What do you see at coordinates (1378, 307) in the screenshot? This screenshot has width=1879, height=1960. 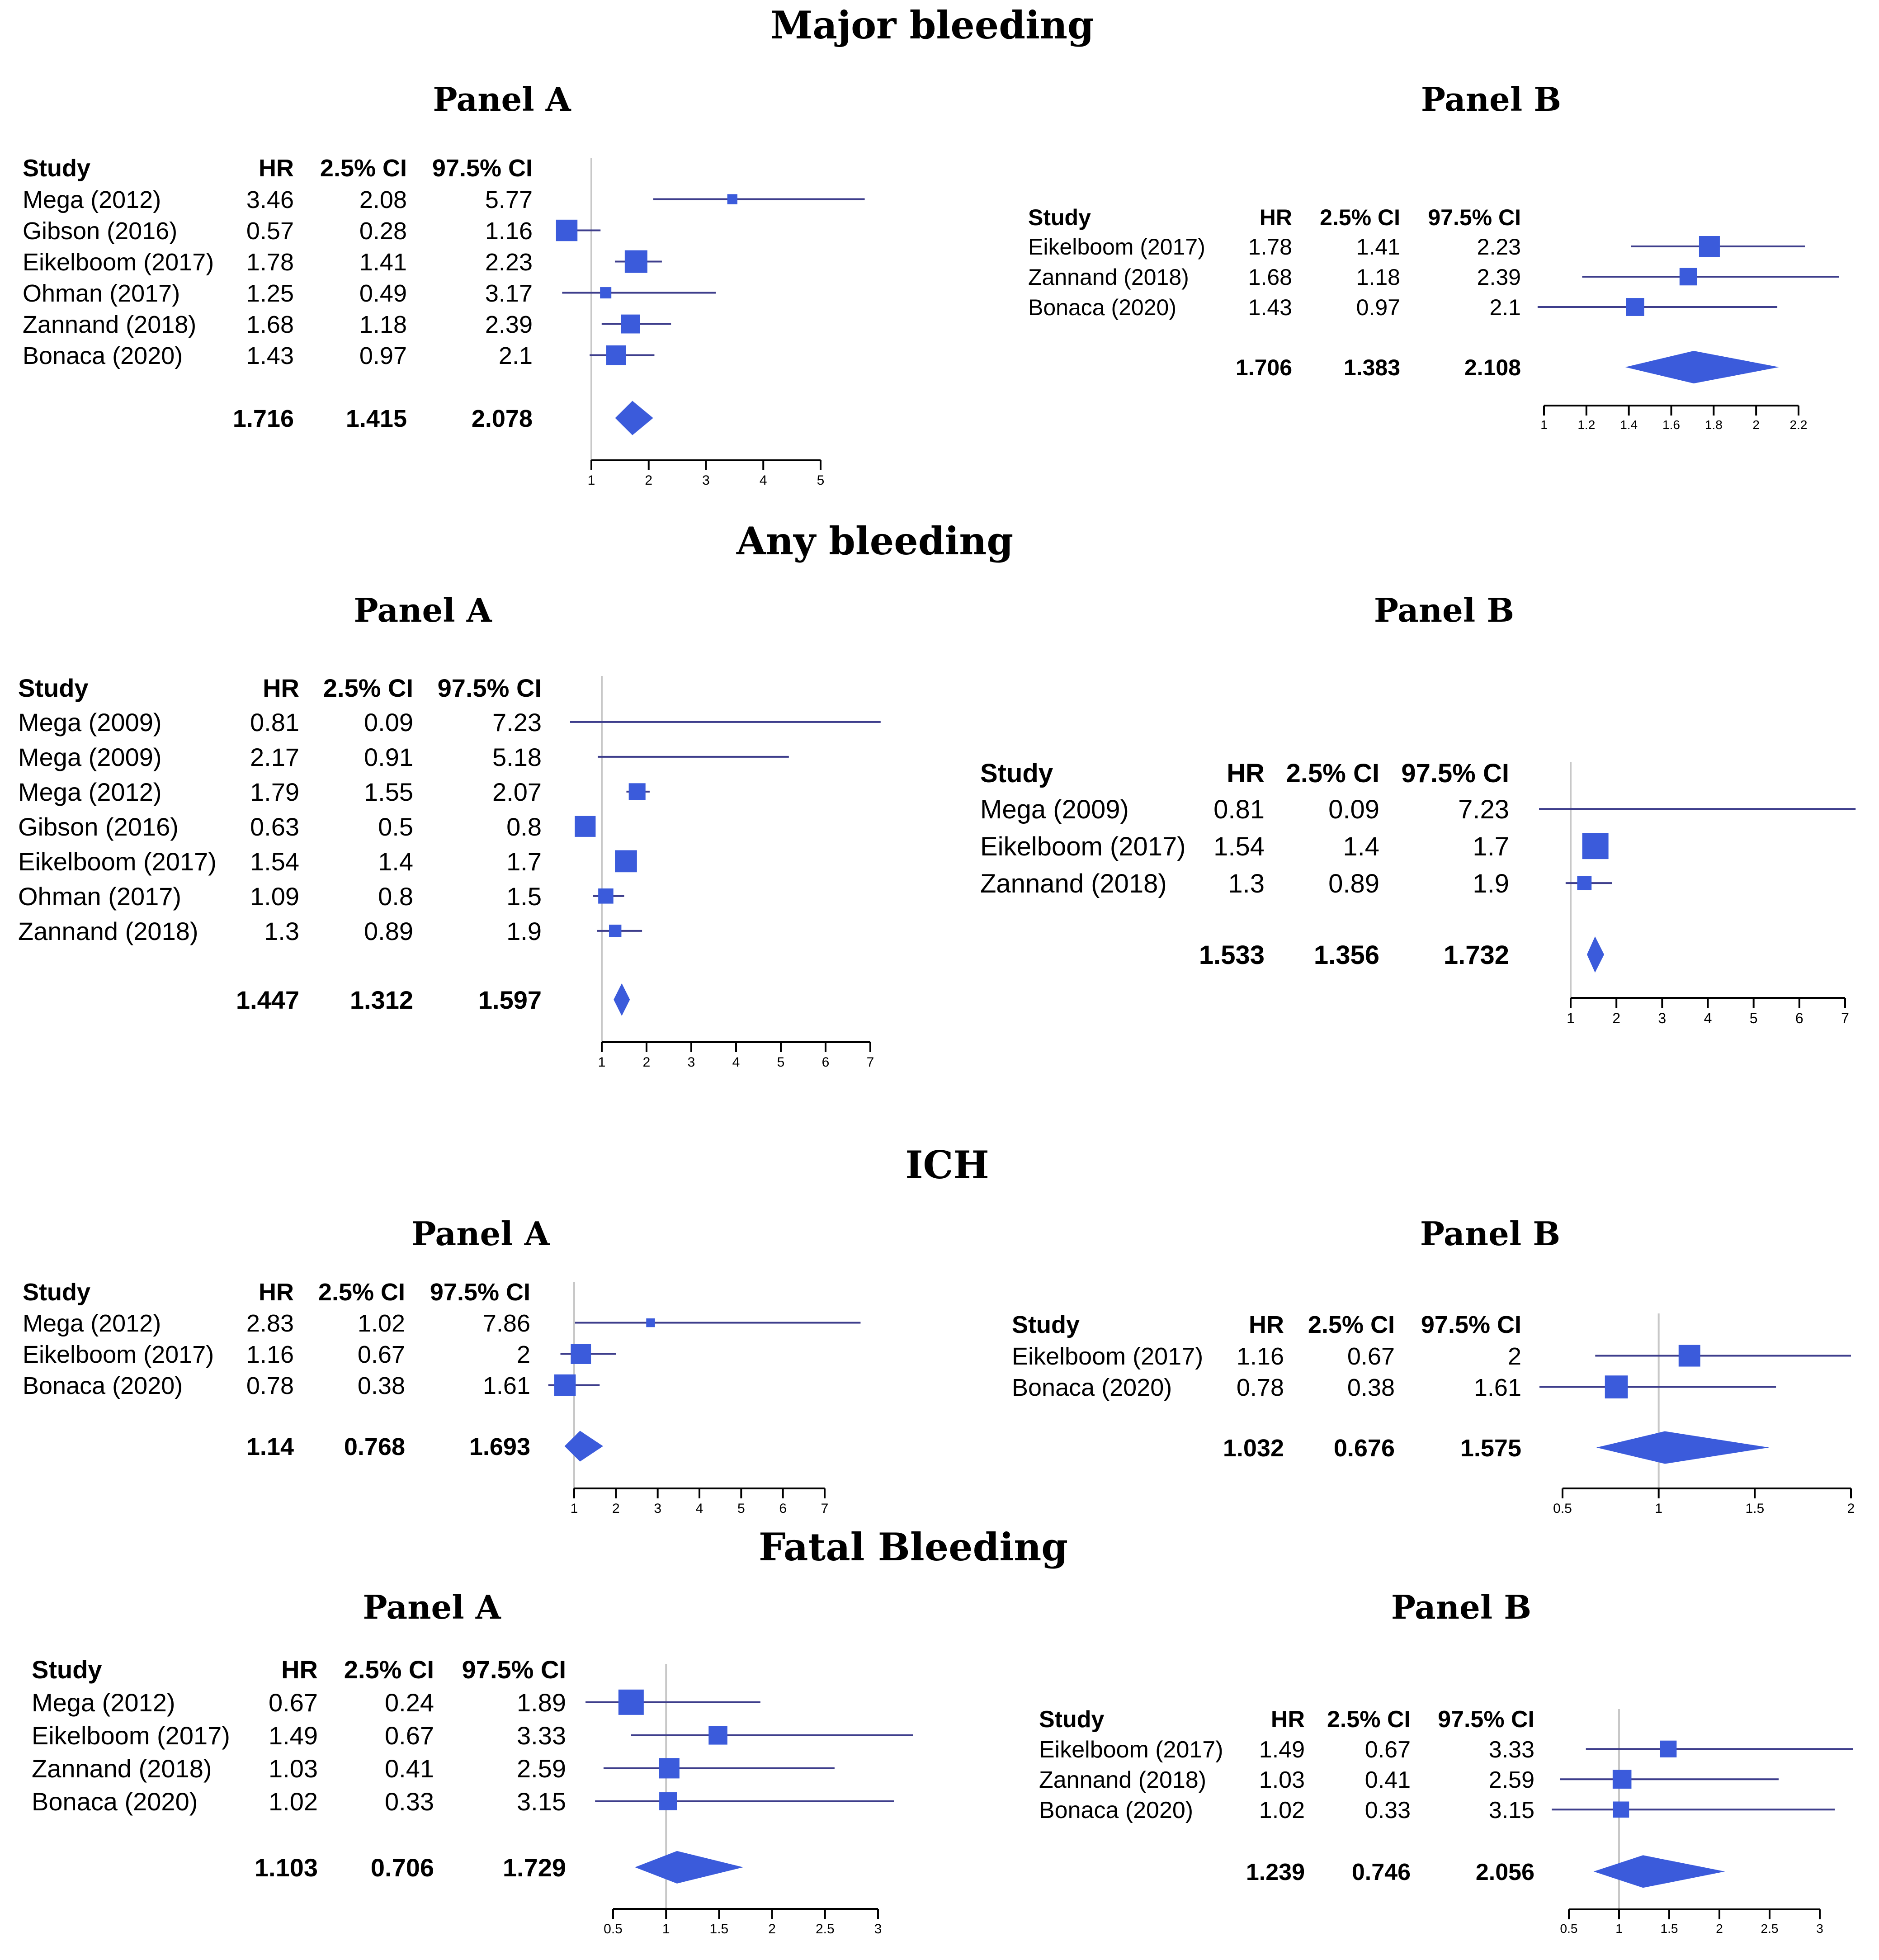 I see `ci-lower-value: 0.97` at bounding box center [1378, 307].